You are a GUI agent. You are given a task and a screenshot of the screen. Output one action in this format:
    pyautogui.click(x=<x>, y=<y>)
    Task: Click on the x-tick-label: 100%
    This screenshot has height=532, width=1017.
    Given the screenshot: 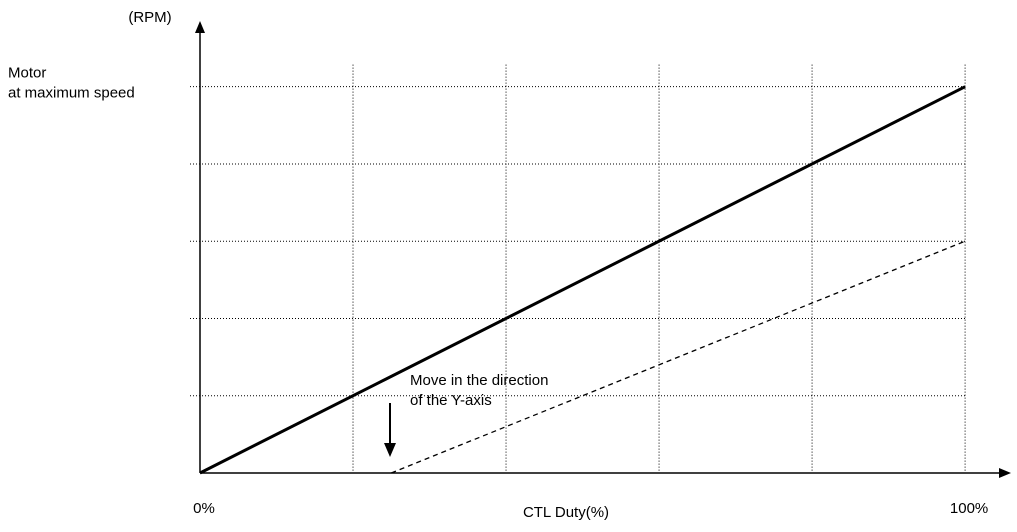 What is the action you would take?
    pyautogui.click(x=969, y=508)
    